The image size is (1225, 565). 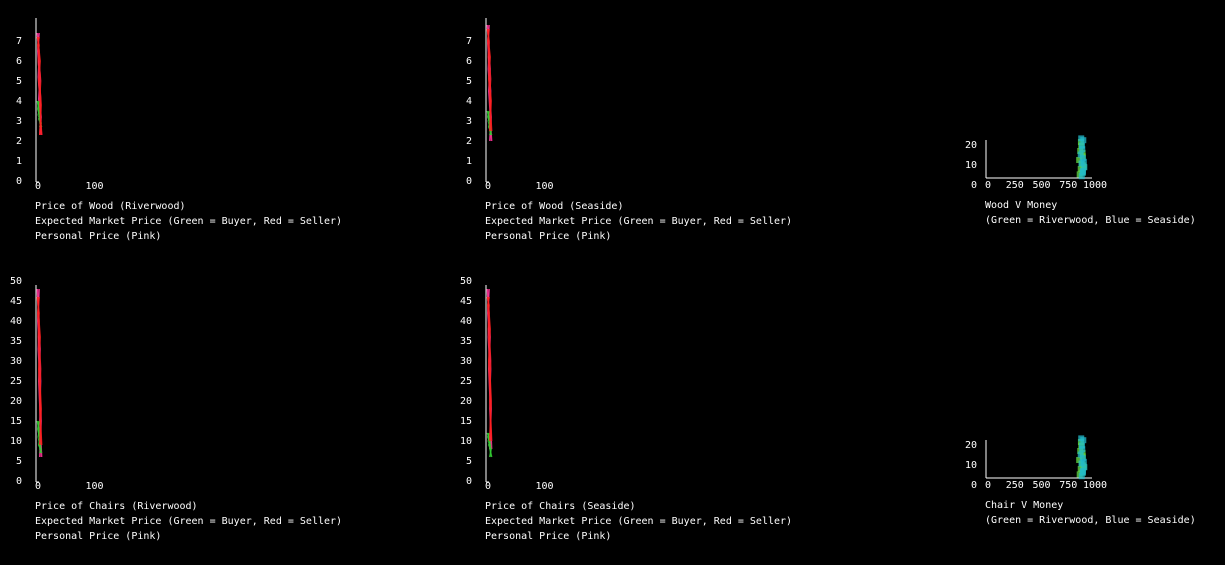 I want to click on series-line-buyer, so click(x=490, y=123).